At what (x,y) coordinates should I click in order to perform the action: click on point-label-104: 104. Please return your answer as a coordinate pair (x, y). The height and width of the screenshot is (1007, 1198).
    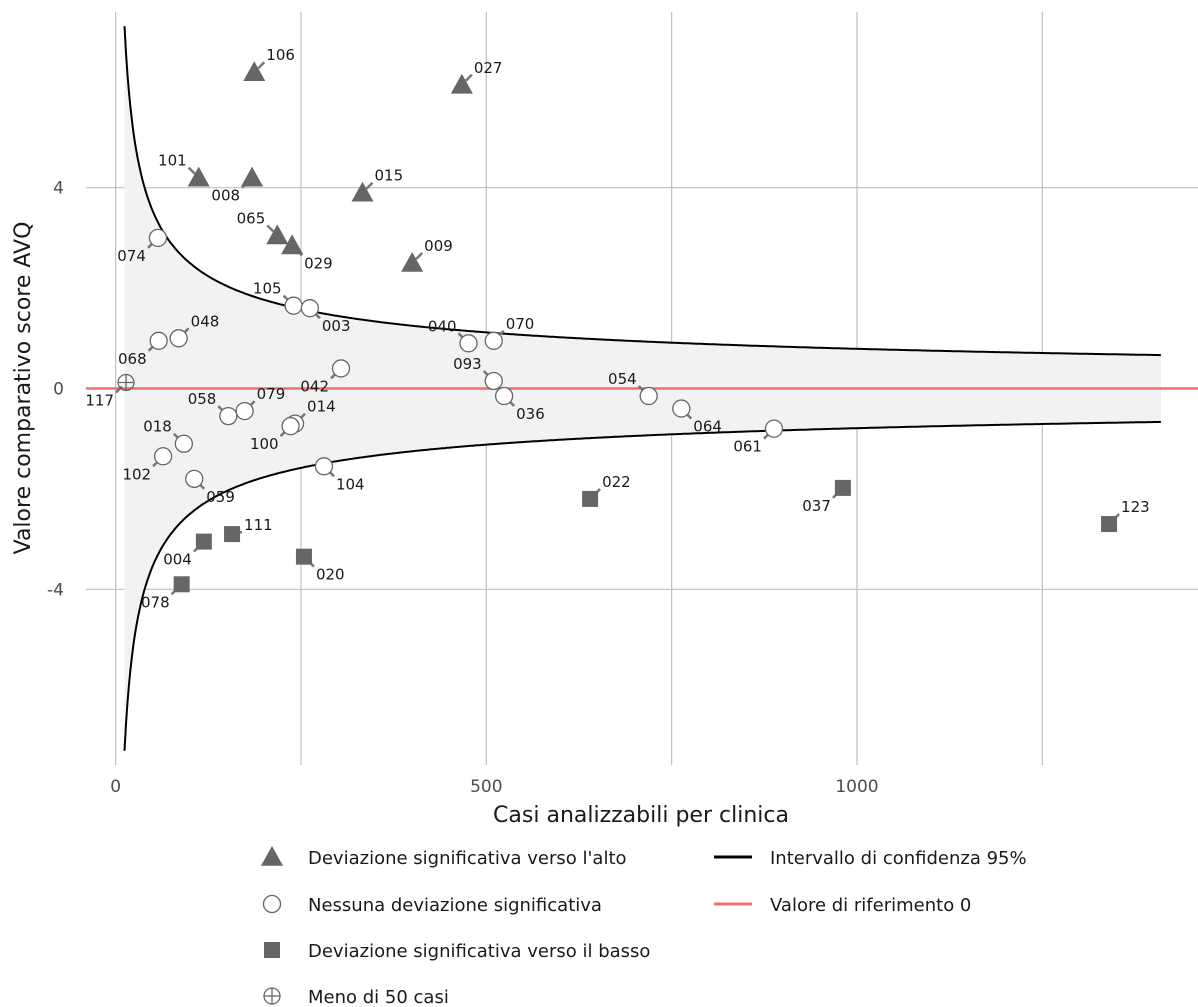
    Looking at the image, I should click on (350, 484).